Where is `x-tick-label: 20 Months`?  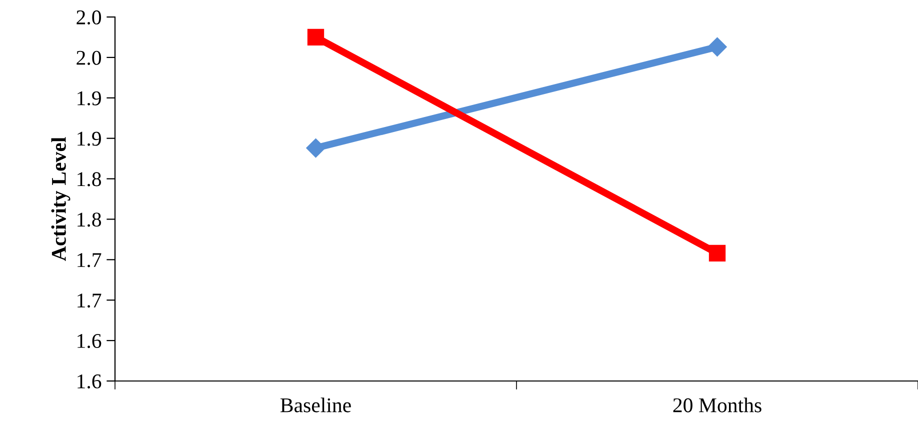
x-tick-label: 20 Months is located at coordinates (717, 405).